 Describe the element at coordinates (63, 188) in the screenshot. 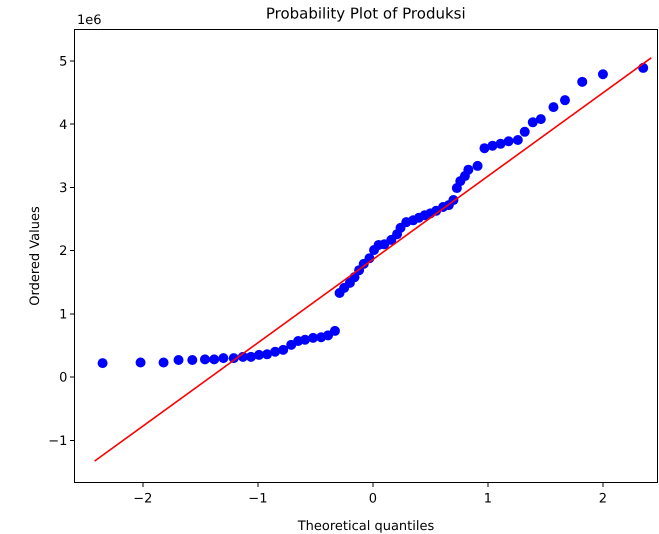

I see `y-tick-label: 3` at that location.